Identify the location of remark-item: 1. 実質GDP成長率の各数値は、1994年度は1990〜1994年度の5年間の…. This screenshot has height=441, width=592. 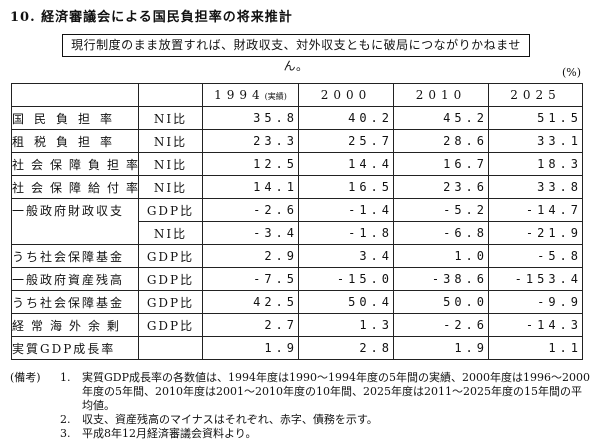
(325, 392).